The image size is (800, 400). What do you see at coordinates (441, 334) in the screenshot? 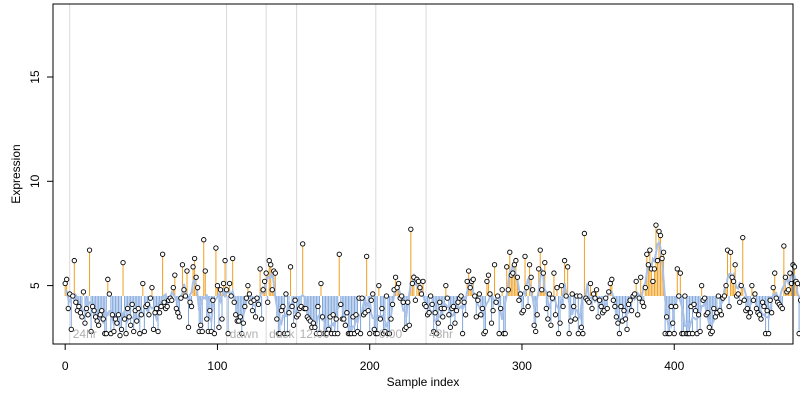
I see `annotation-label-5: 48hr` at bounding box center [441, 334].